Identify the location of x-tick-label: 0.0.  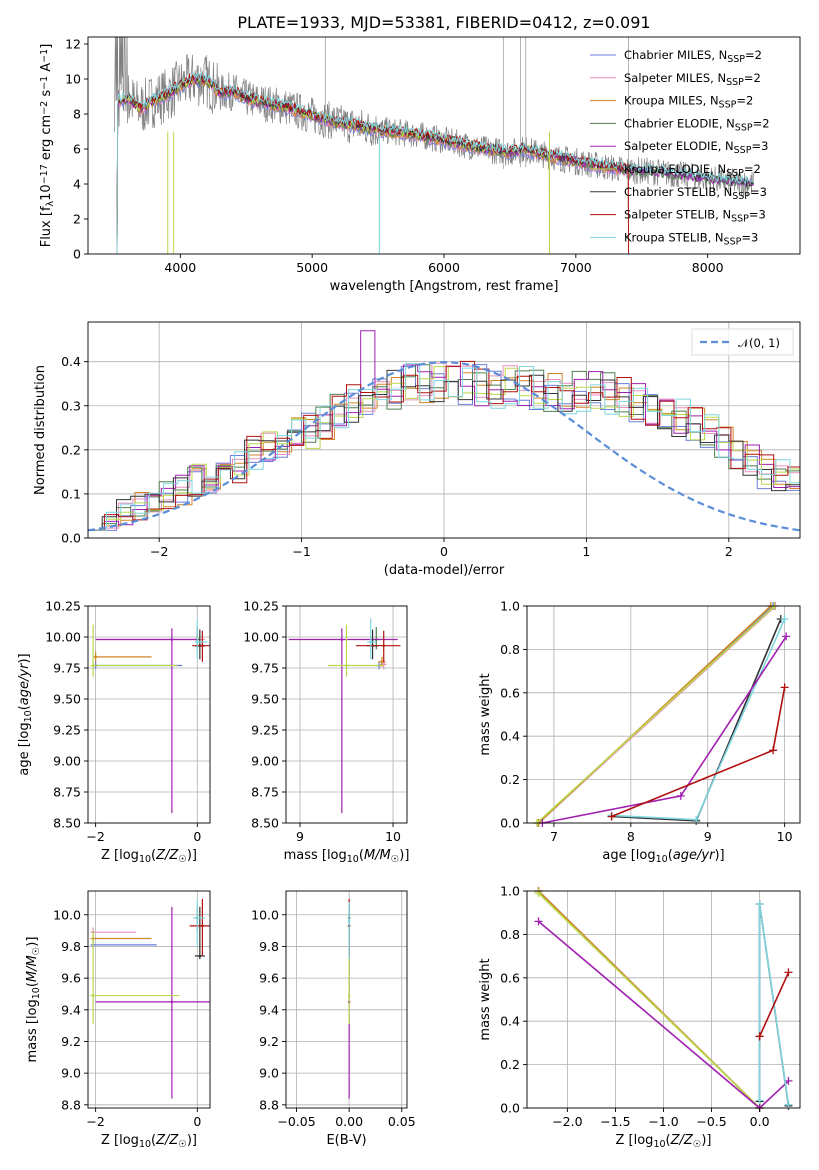
(760, 1121).